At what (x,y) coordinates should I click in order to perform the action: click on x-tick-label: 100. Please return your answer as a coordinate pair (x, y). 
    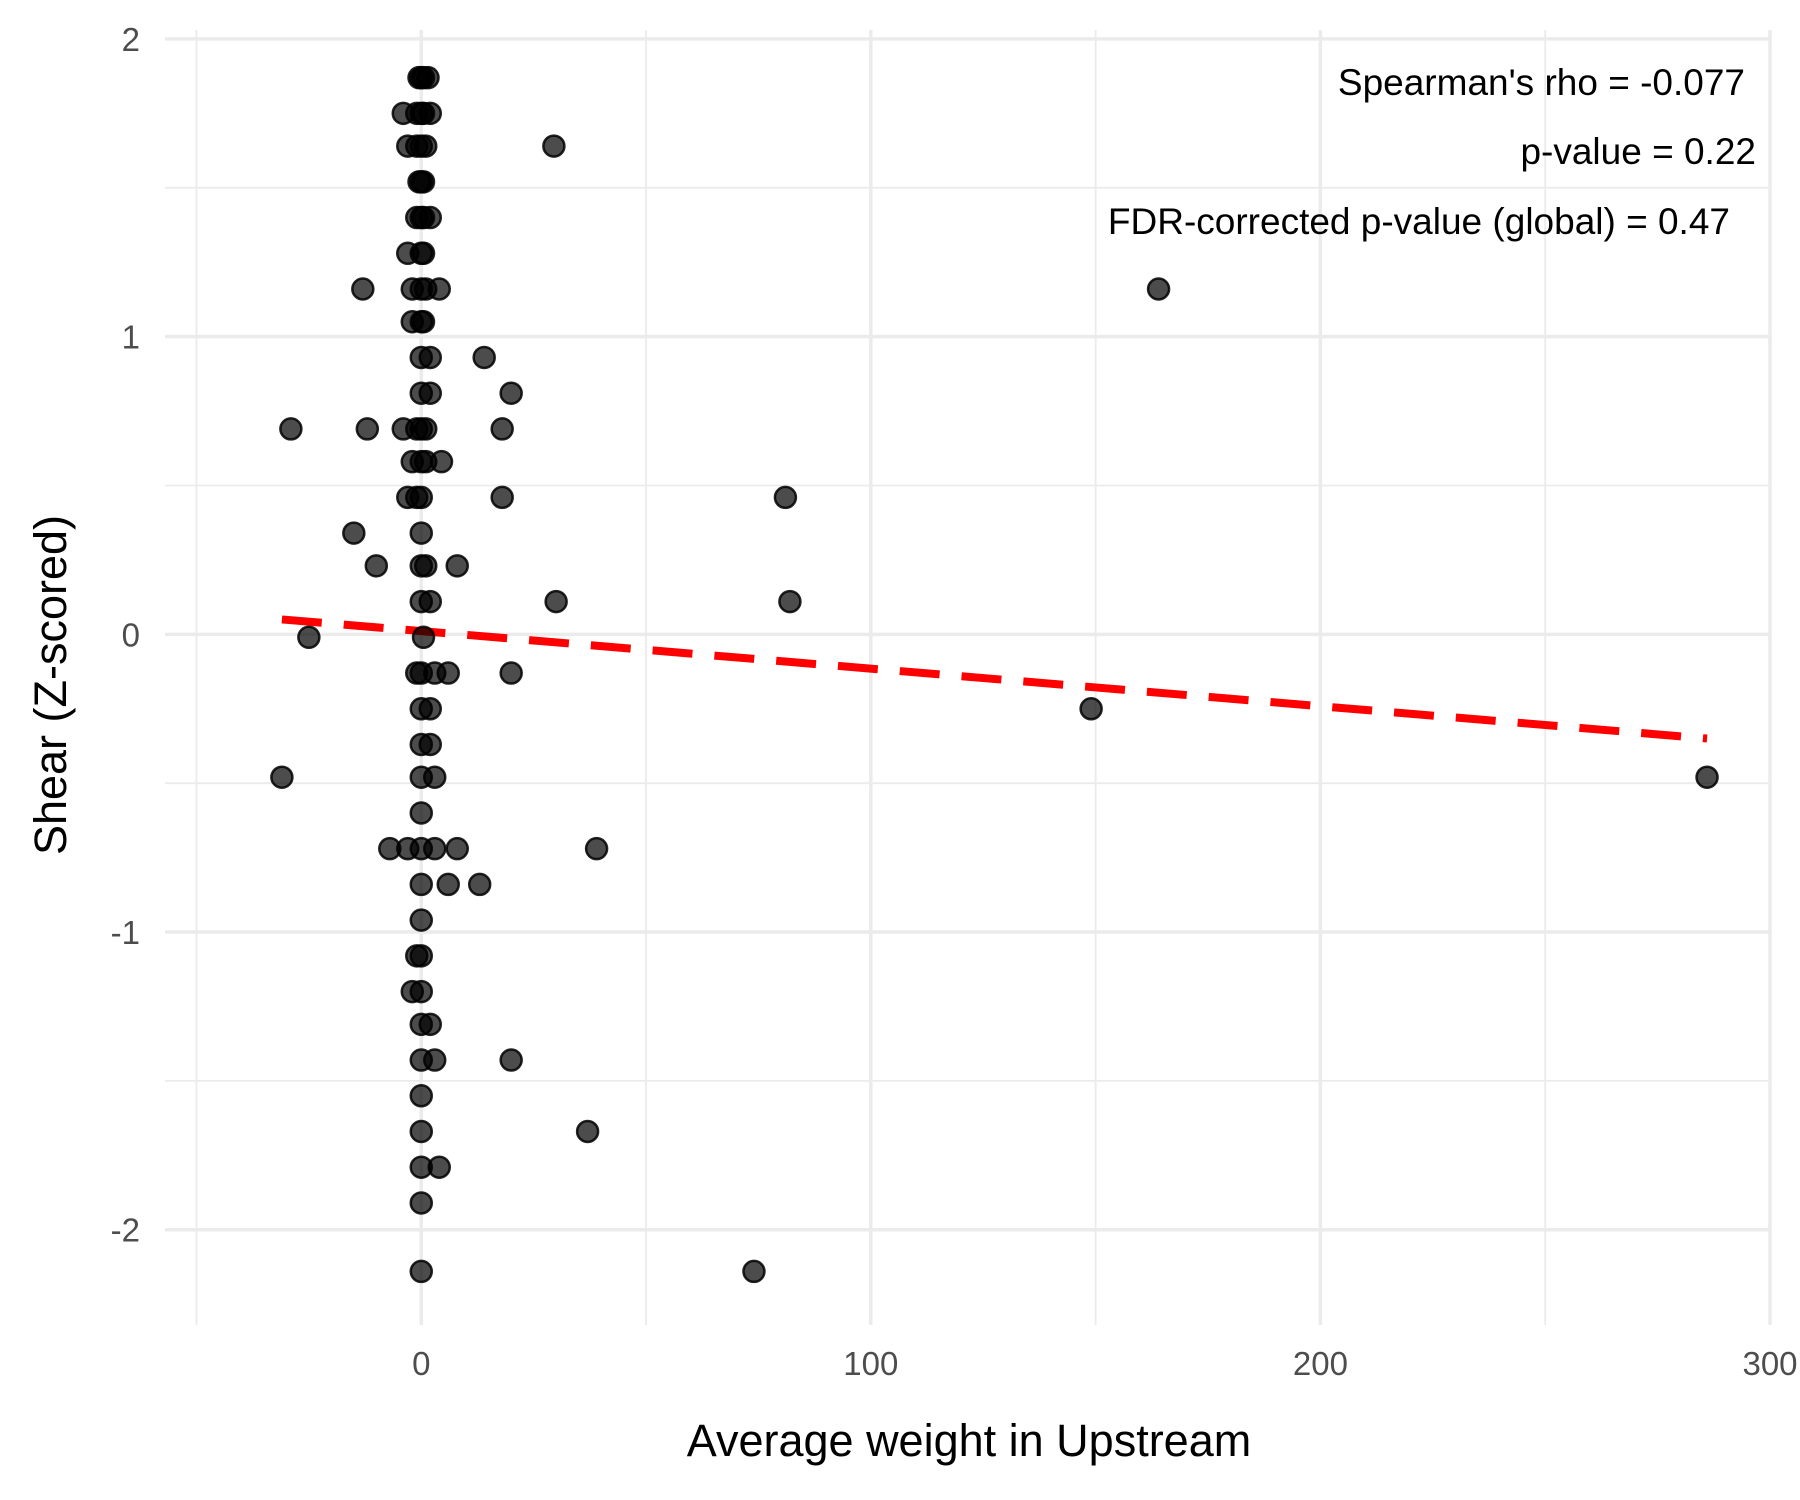
    Looking at the image, I should click on (870, 1363).